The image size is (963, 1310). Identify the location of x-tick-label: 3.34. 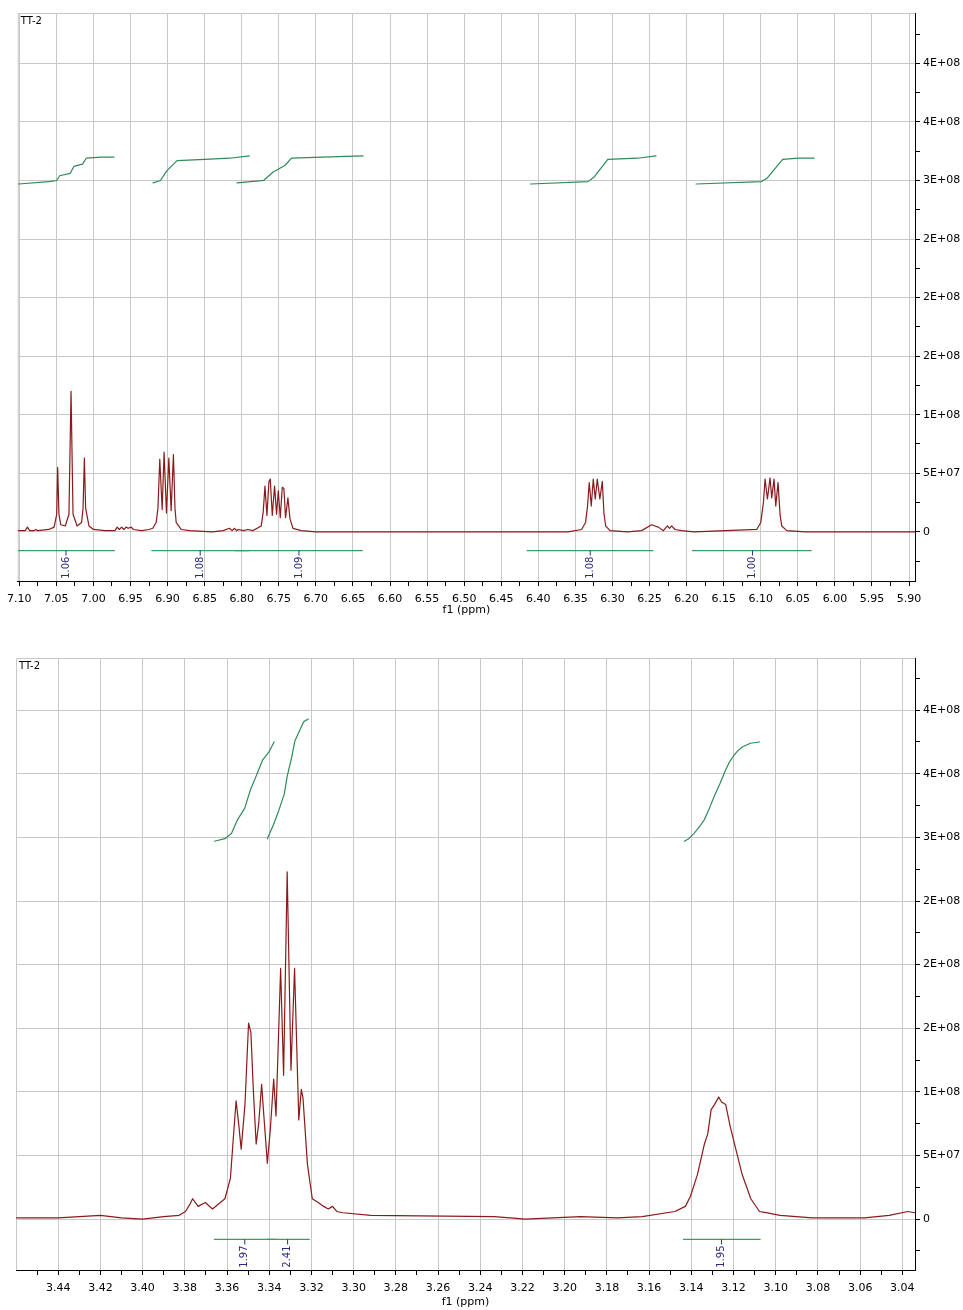
(269, 1288).